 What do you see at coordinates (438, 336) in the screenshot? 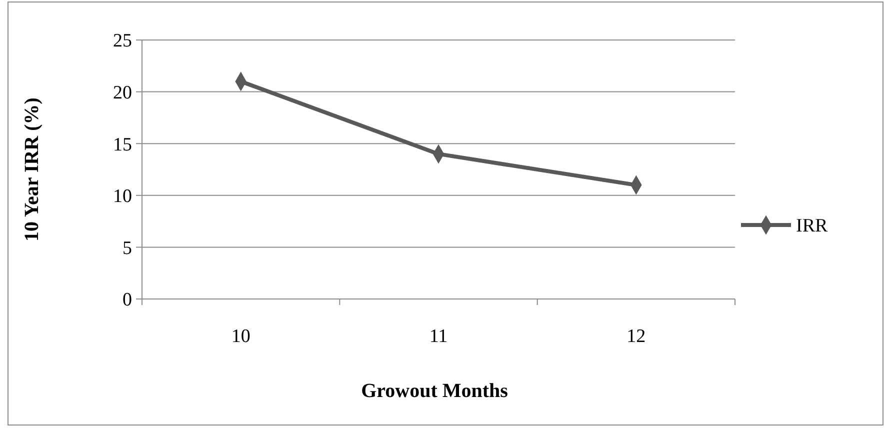
I see `x-tick-label: 11` at bounding box center [438, 336].